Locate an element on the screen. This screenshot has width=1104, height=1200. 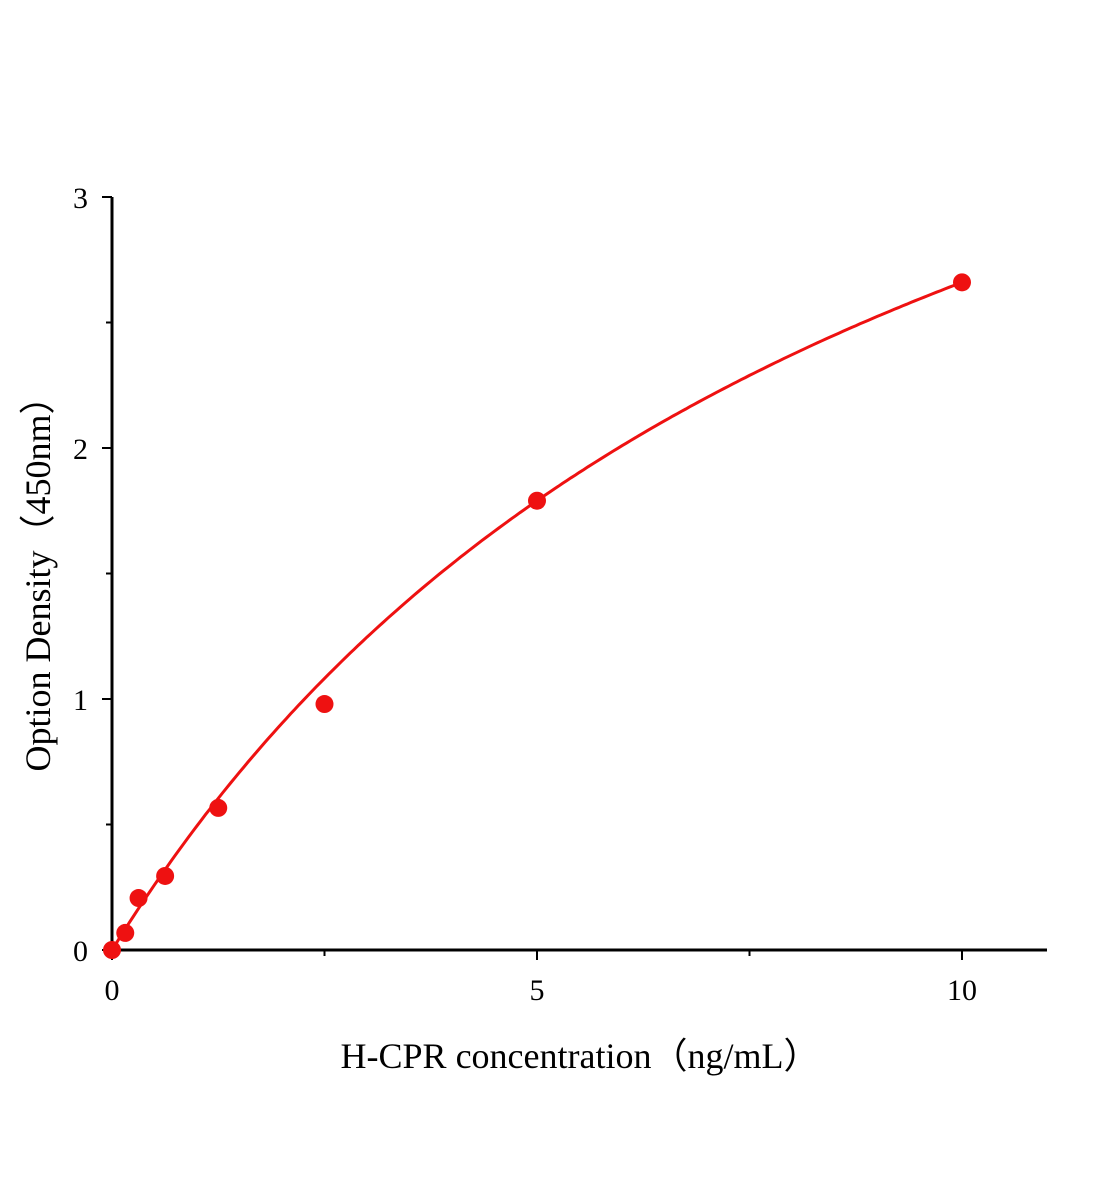
y-axis-title: Option Density（450nm） is located at coordinates (38, 575).